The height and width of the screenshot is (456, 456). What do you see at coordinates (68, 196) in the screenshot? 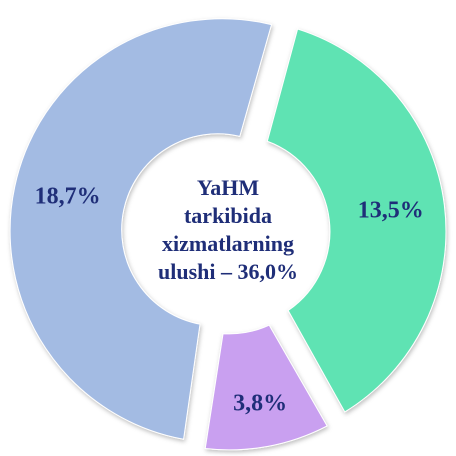
I see `value-label: 18,7%` at bounding box center [68, 196].